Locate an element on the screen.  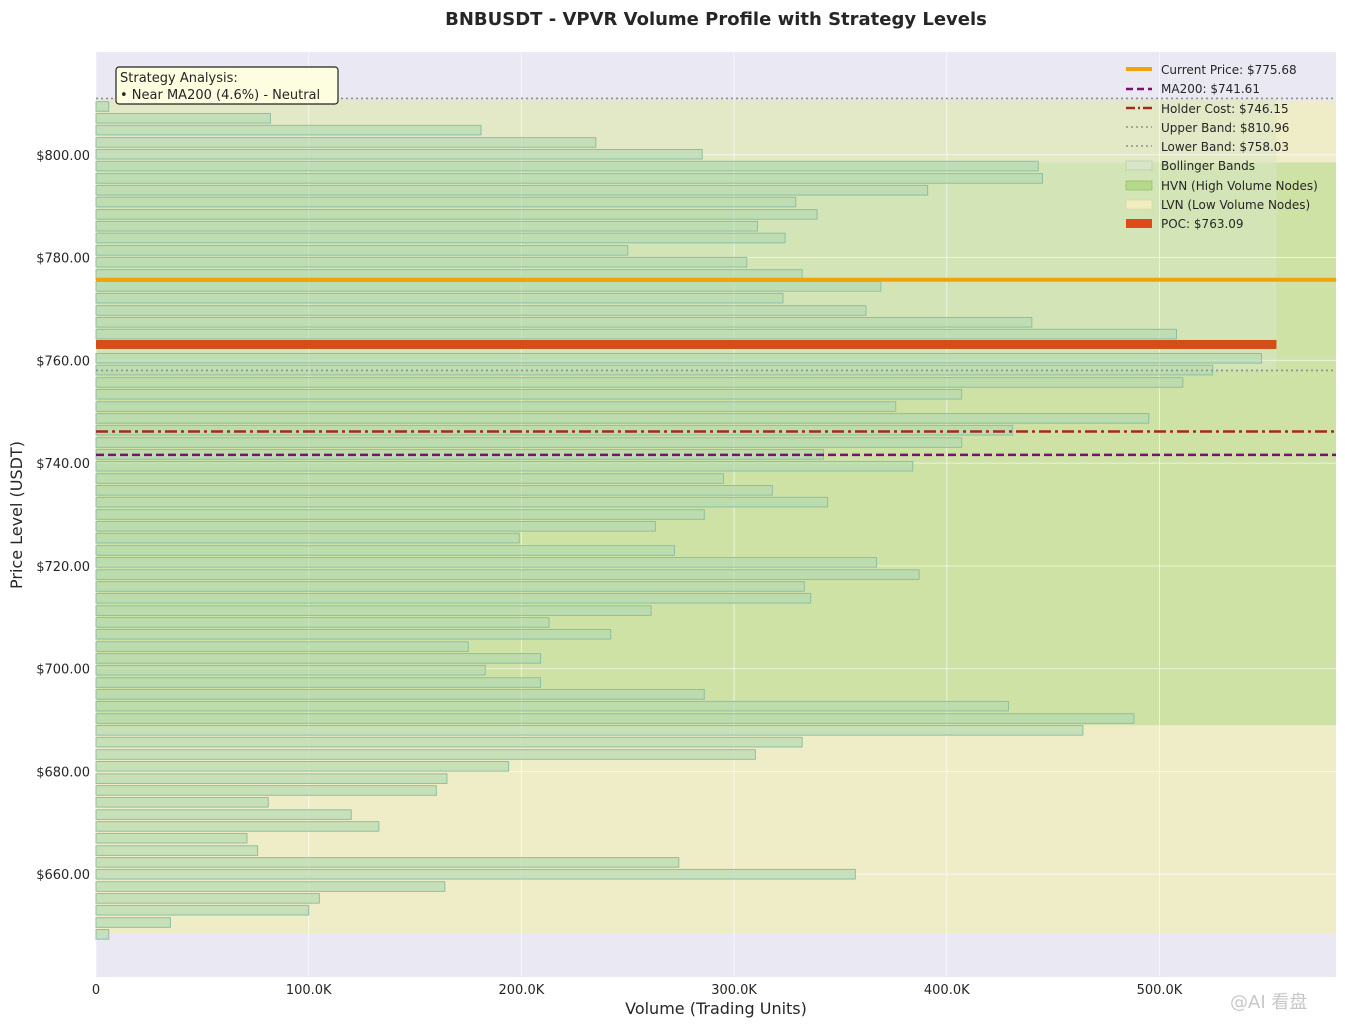
legend-swatch-bollinger is located at coordinates (1139, 165).